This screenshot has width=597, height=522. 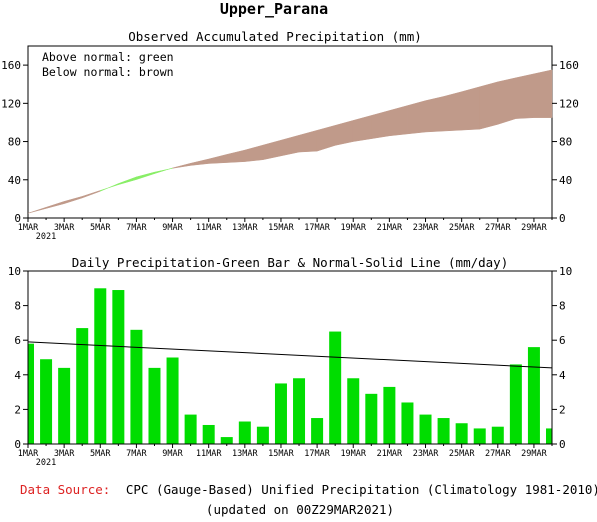 What do you see at coordinates (300, 509) in the screenshot?
I see `updated-text: (updated on 00Z29MAR2021)` at bounding box center [300, 509].